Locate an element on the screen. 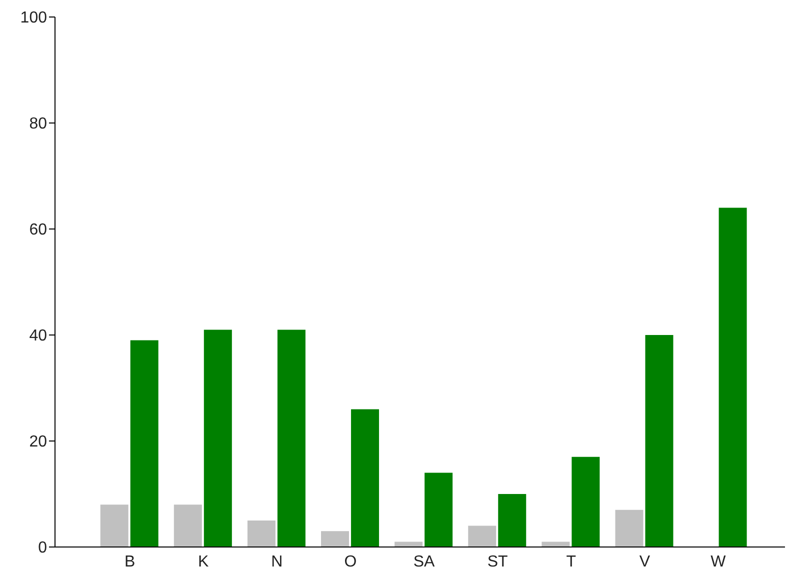 The image size is (787, 584). x-tick-label: T is located at coordinates (571, 561).